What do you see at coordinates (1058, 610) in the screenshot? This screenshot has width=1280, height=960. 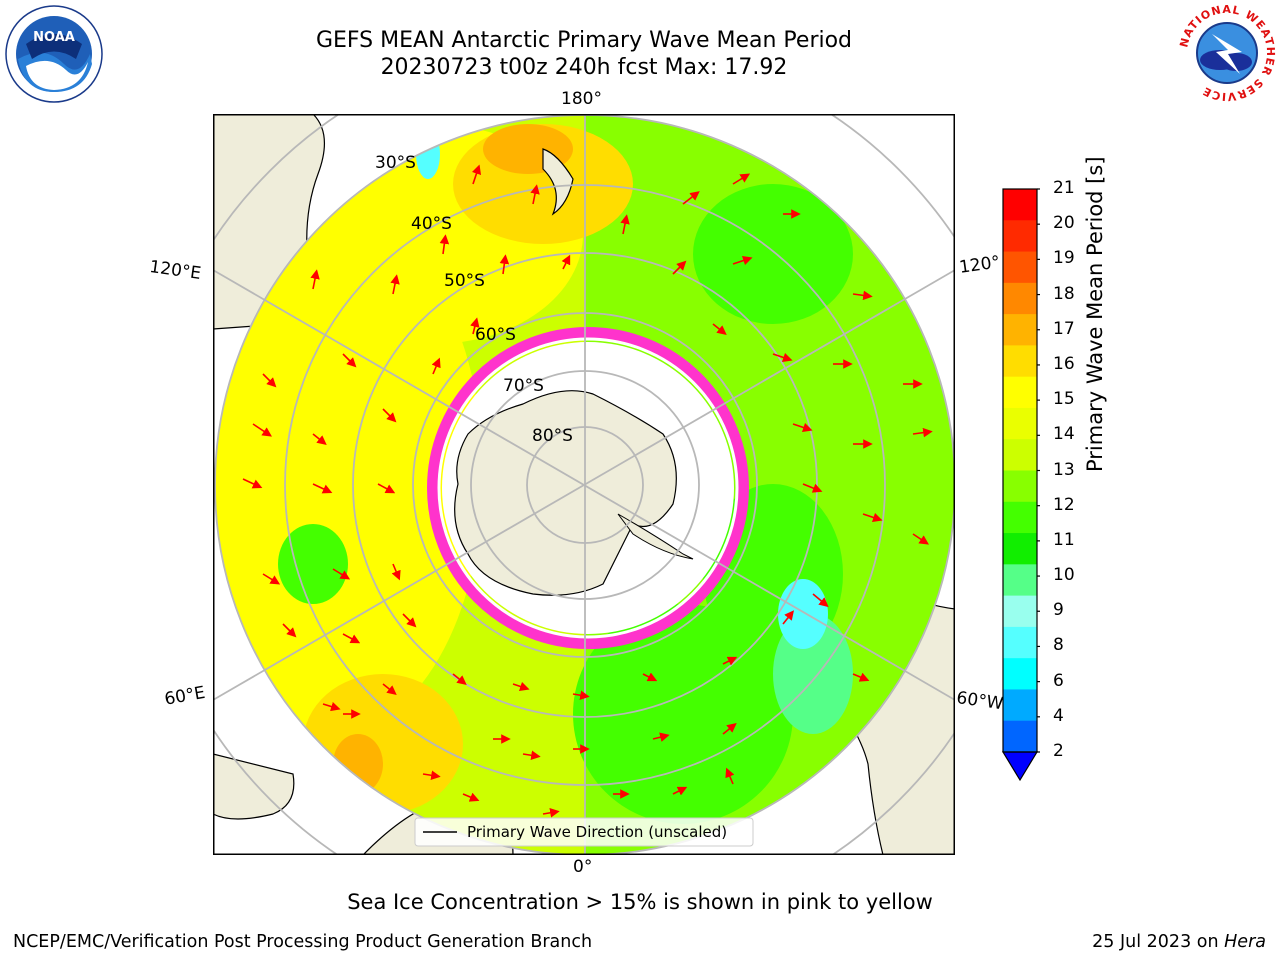 I see `colorbar-tick-label: 9` at bounding box center [1058, 610].